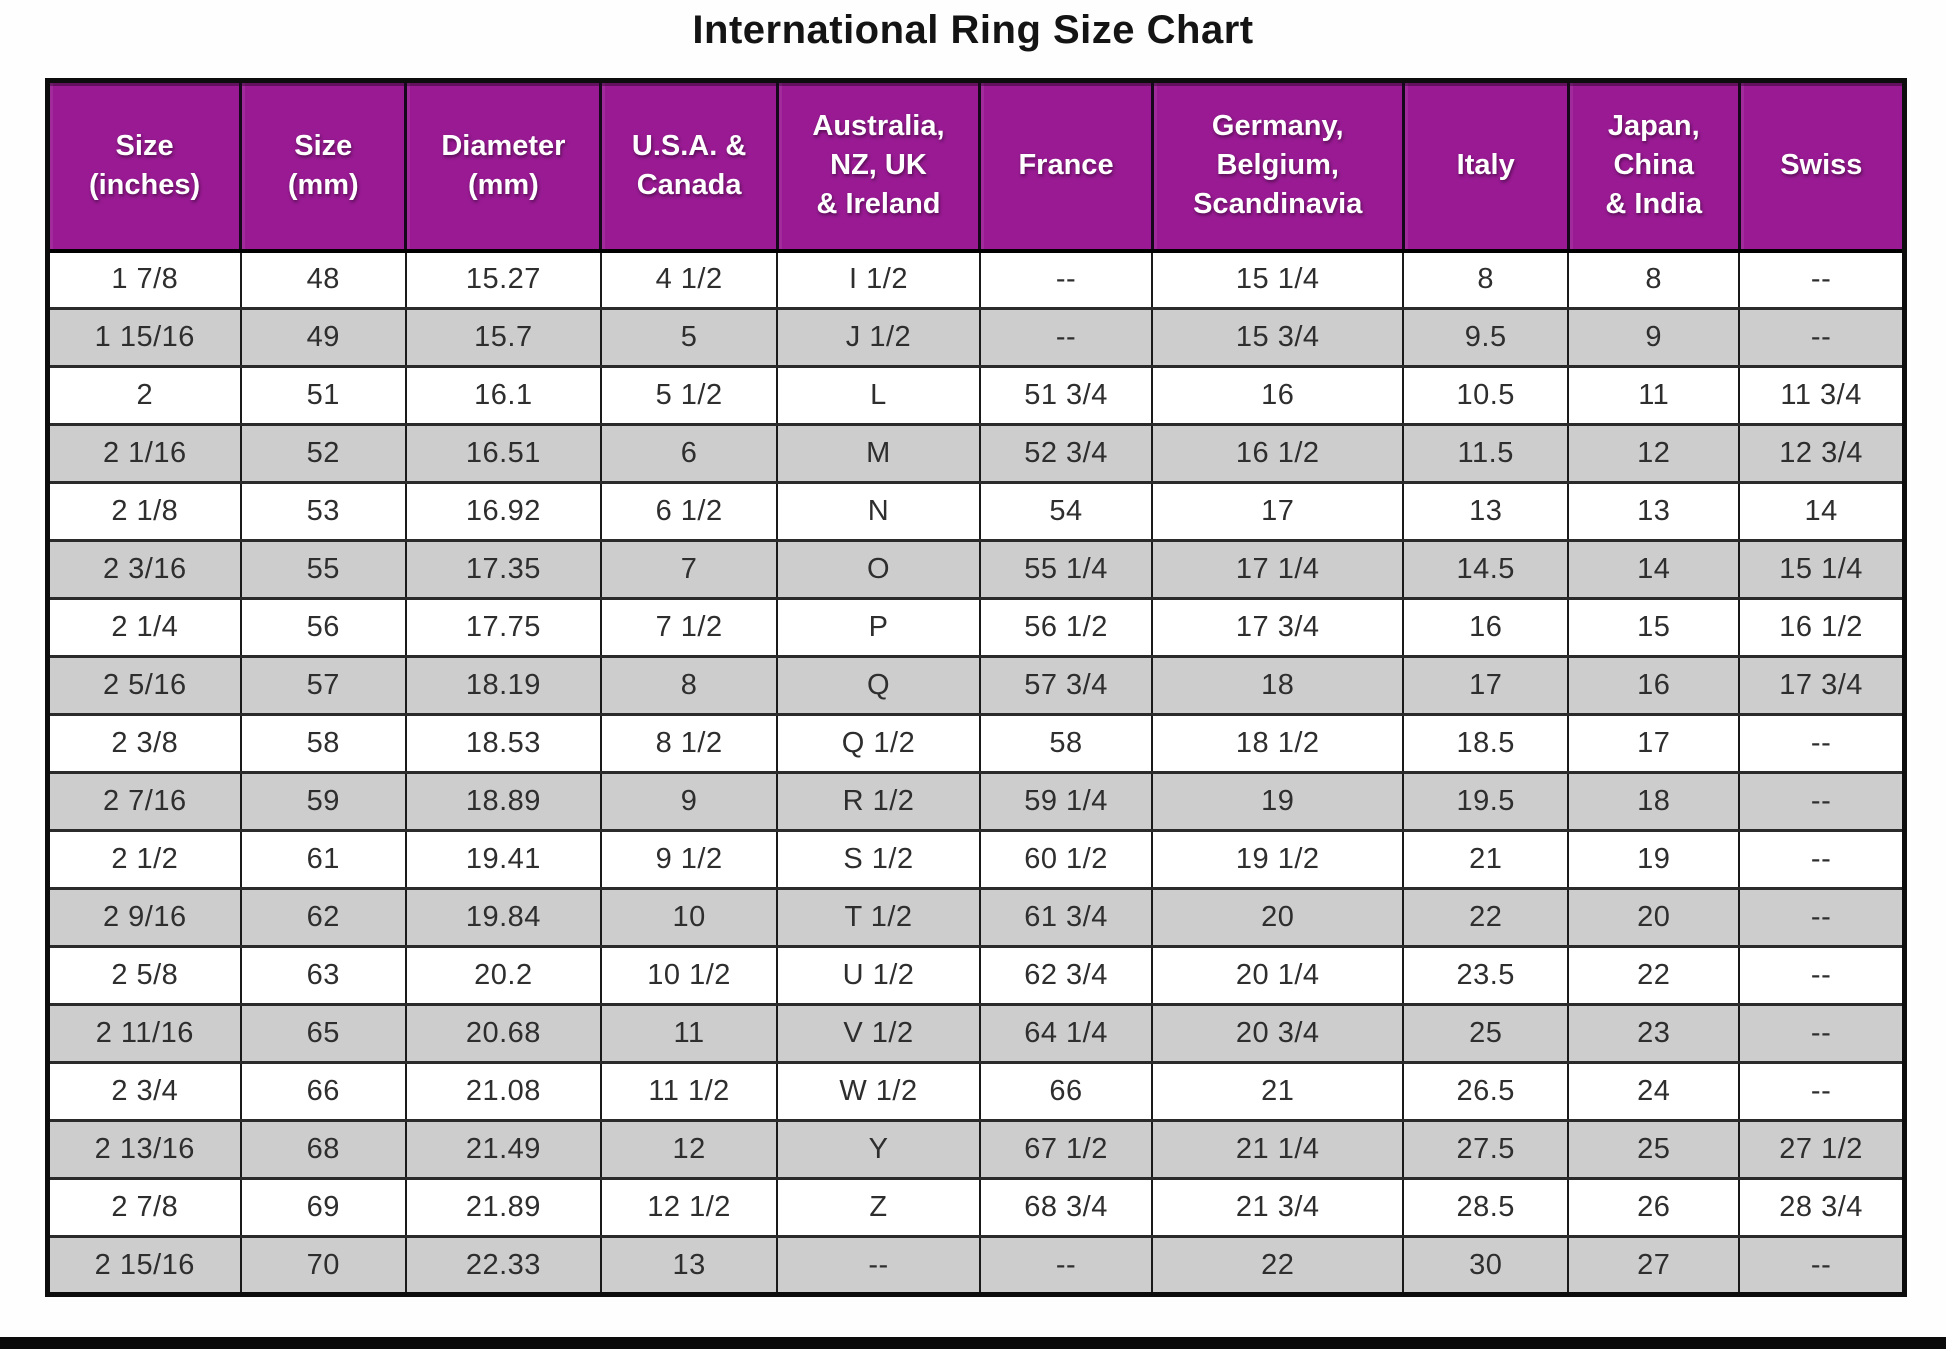 The image size is (1946, 1349). I want to click on table-cell: 11 3/4, so click(1822, 395).